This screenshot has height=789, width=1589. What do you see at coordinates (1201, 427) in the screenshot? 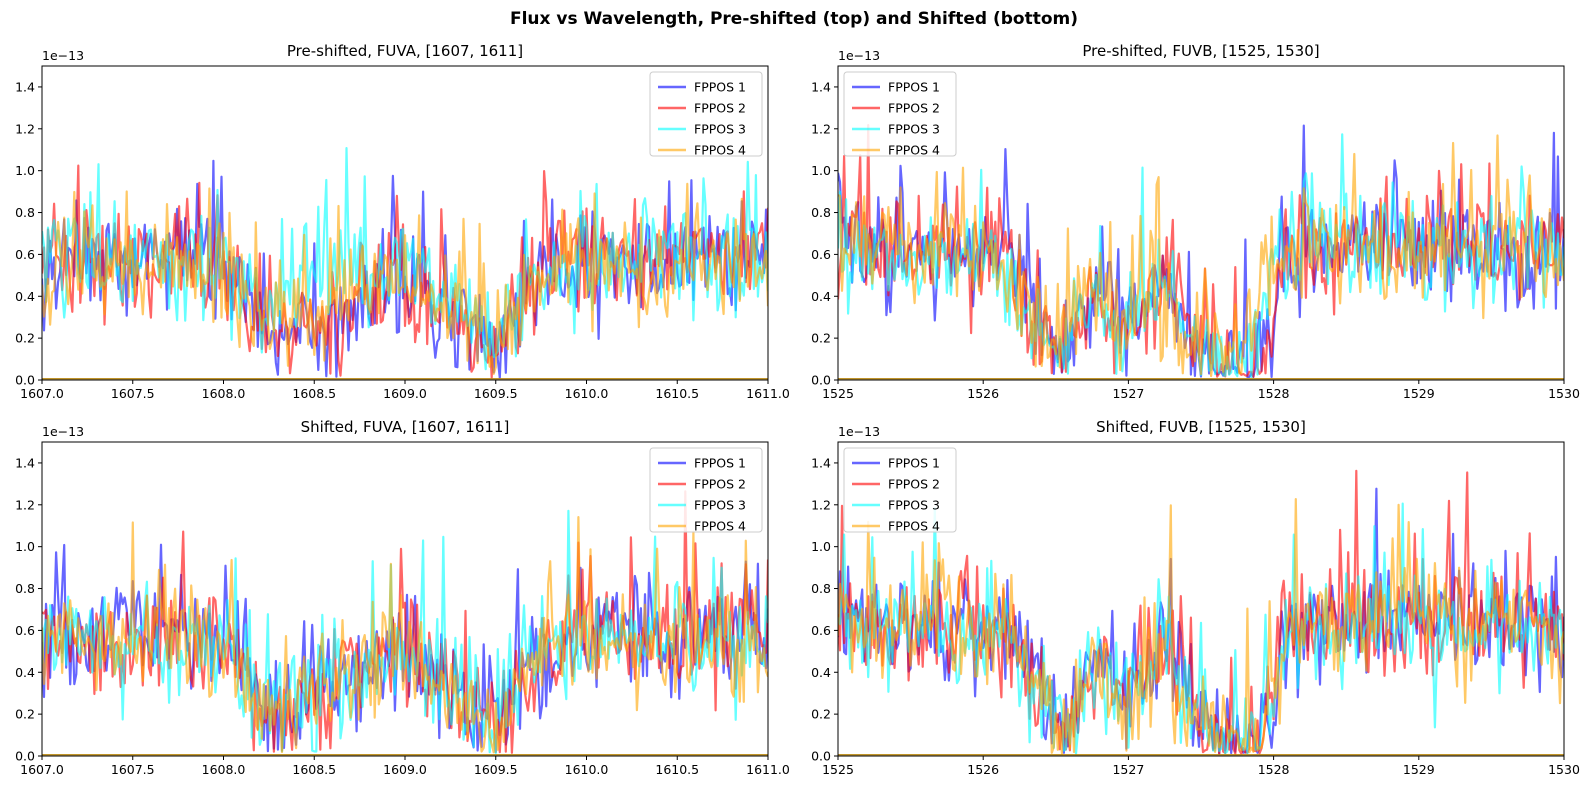
I see `subplot-title: Shifted, FUVB, [1525, 1530]` at bounding box center [1201, 427].